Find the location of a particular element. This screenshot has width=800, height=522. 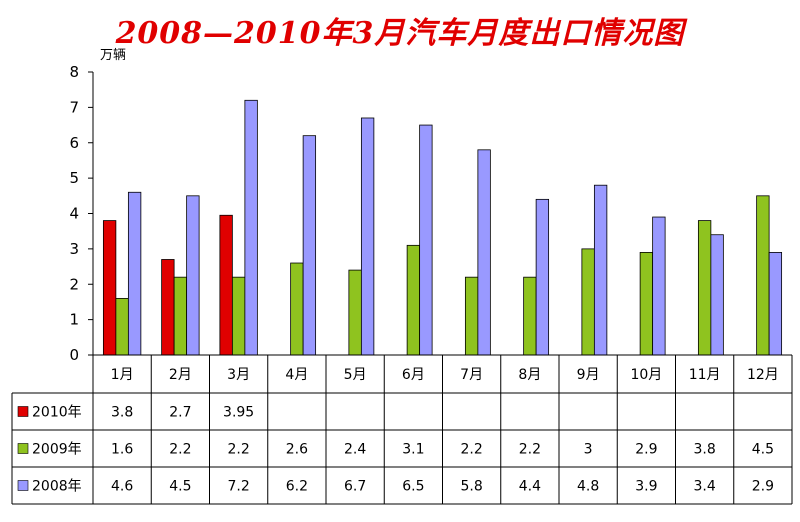

data-label: 6.7 is located at coordinates (355, 487).